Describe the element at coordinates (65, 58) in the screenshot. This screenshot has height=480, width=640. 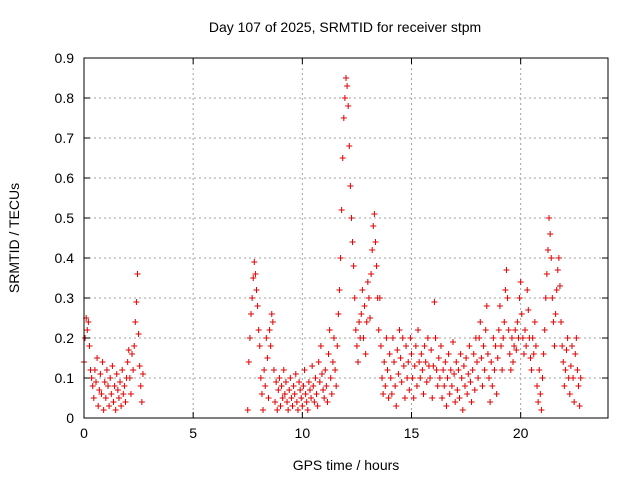
I see `y-tick-label: 0.9` at that location.